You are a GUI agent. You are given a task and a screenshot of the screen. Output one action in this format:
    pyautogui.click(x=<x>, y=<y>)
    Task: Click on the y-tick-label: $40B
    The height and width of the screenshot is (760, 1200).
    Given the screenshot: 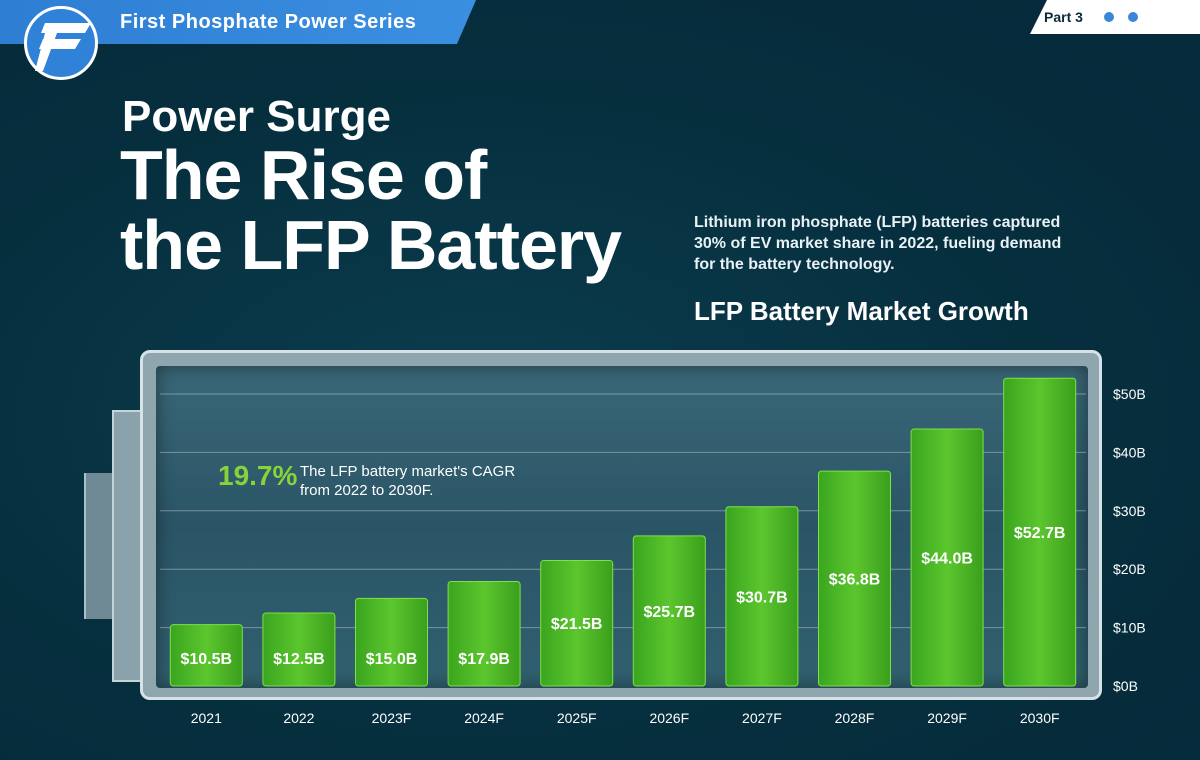 What is the action you would take?
    pyautogui.click(x=1129, y=452)
    